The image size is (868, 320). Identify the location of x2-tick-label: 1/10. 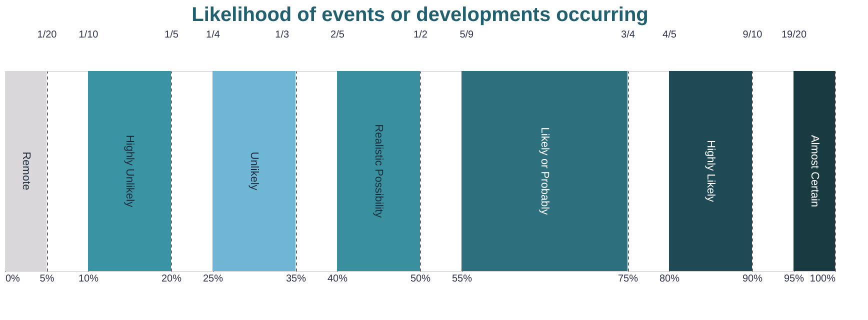
(88, 35).